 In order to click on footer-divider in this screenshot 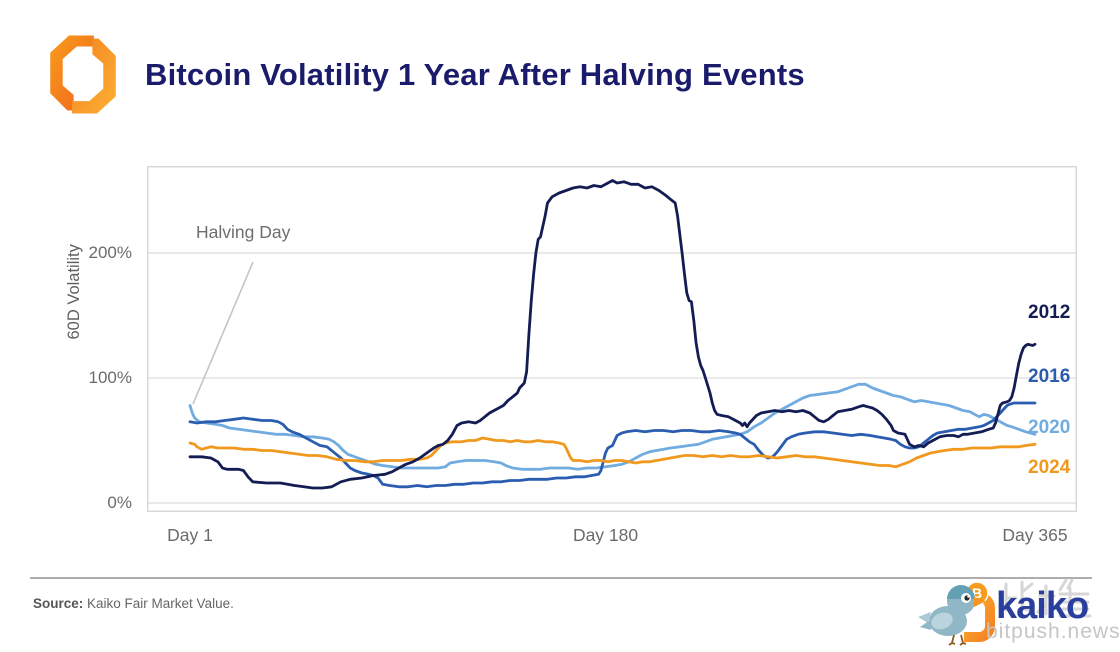, I will do `click(561, 578)`.